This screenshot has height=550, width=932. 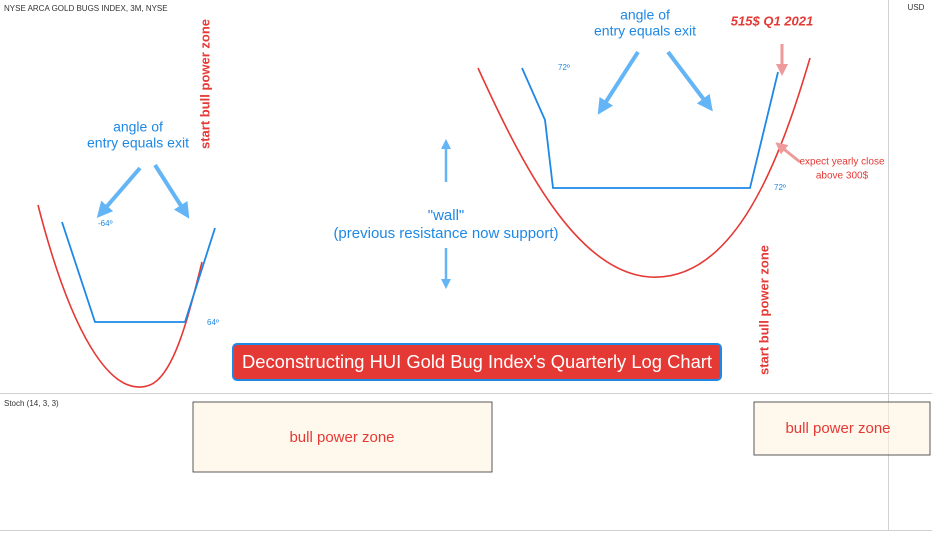 What do you see at coordinates (772, 20) in the screenshot?
I see `annotation: 515$ Q1 2021` at bounding box center [772, 20].